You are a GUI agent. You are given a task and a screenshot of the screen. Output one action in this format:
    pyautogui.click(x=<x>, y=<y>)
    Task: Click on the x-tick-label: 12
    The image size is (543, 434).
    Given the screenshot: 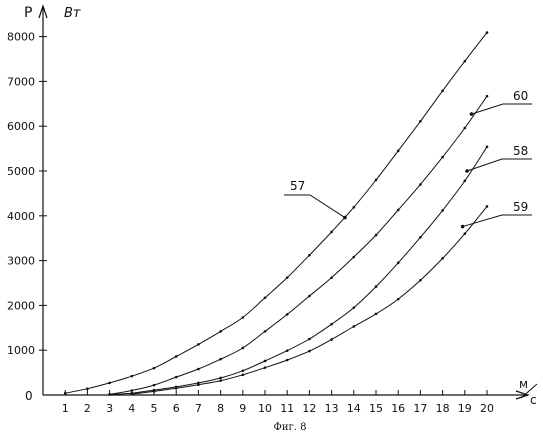 What is the action you would take?
    pyautogui.click(x=309, y=408)
    